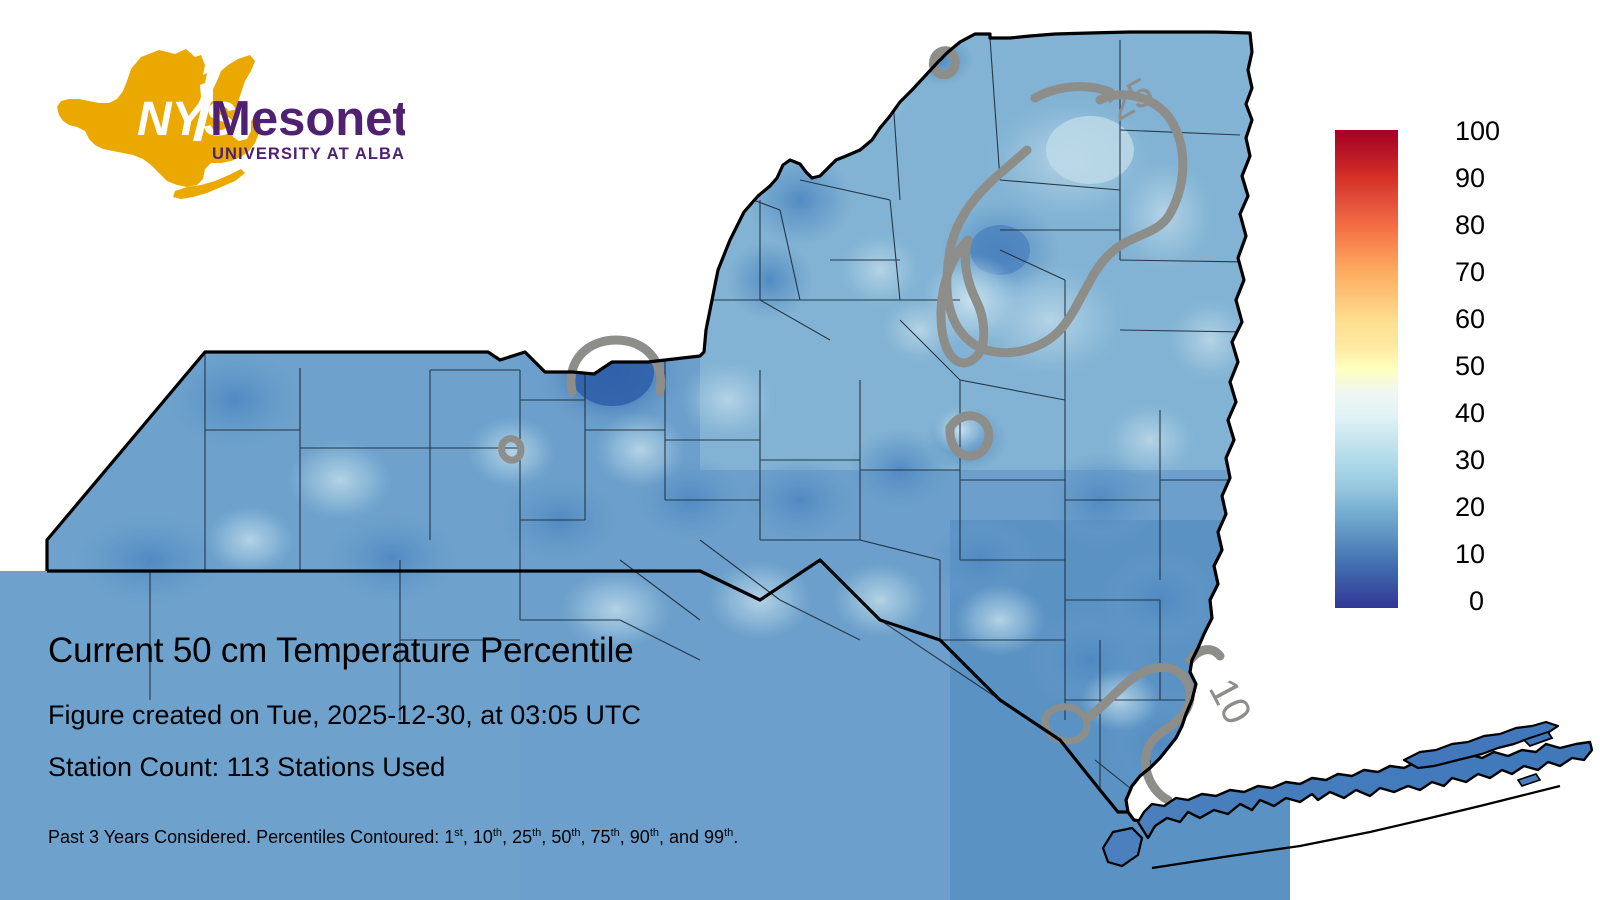 The height and width of the screenshot is (900, 1600). What do you see at coordinates (616, 366) in the screenshot?
I see `contour-10-rochester` at bounding box center [616, 366].